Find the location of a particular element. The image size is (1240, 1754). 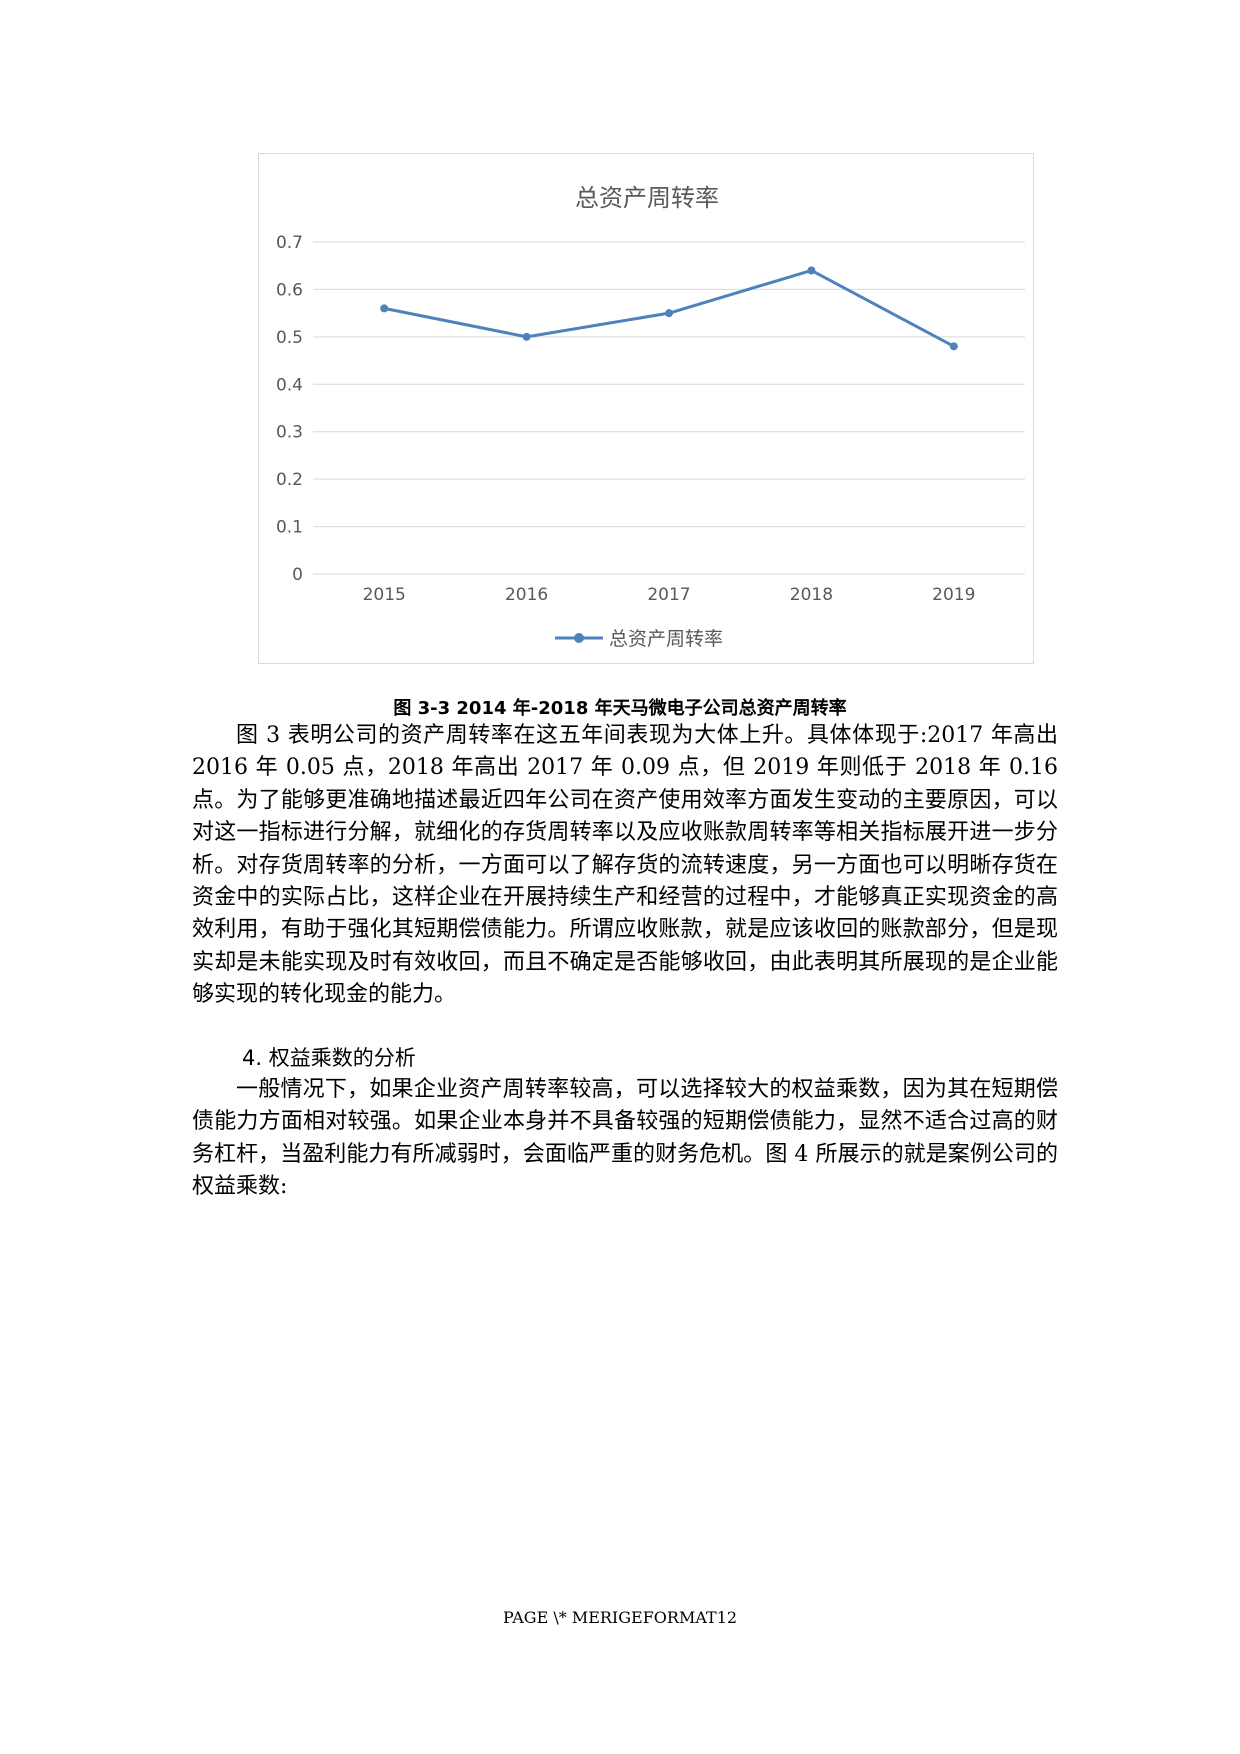

x-tick-label: 2015 is located at coordinates (384, 595).